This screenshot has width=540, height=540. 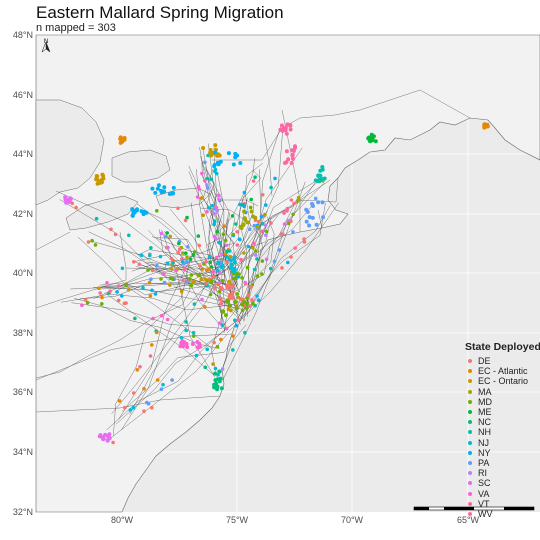 What do you see at coordinates (504, 473) in the screenshot?
I see `legend-item: RI` at bounding box center [504, 473].